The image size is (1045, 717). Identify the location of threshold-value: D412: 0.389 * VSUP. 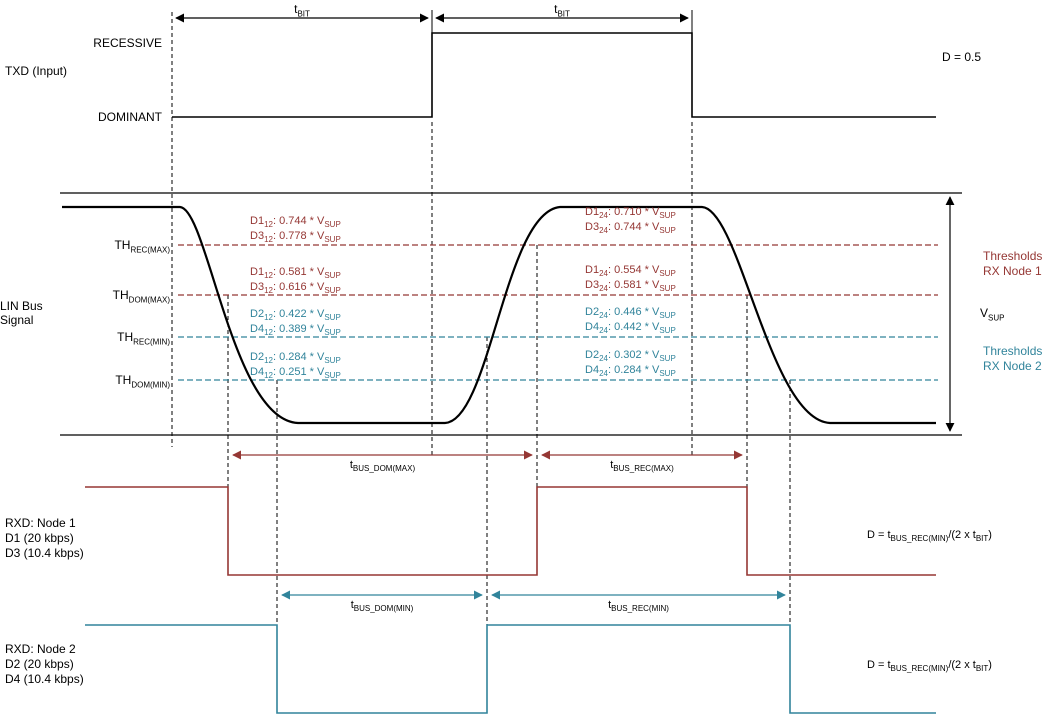
(295, 330).